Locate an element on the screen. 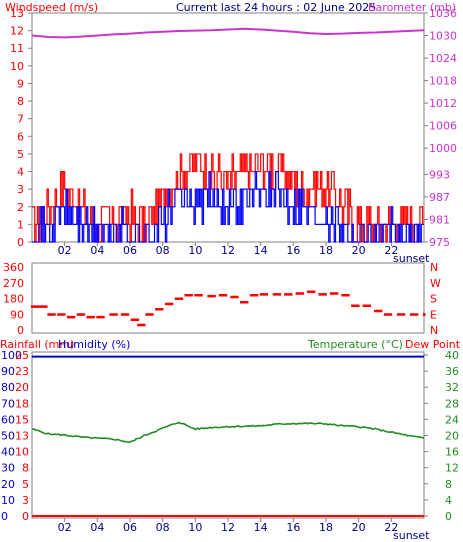  direction-tick-label: 0 is located at coordinates (20, 330).